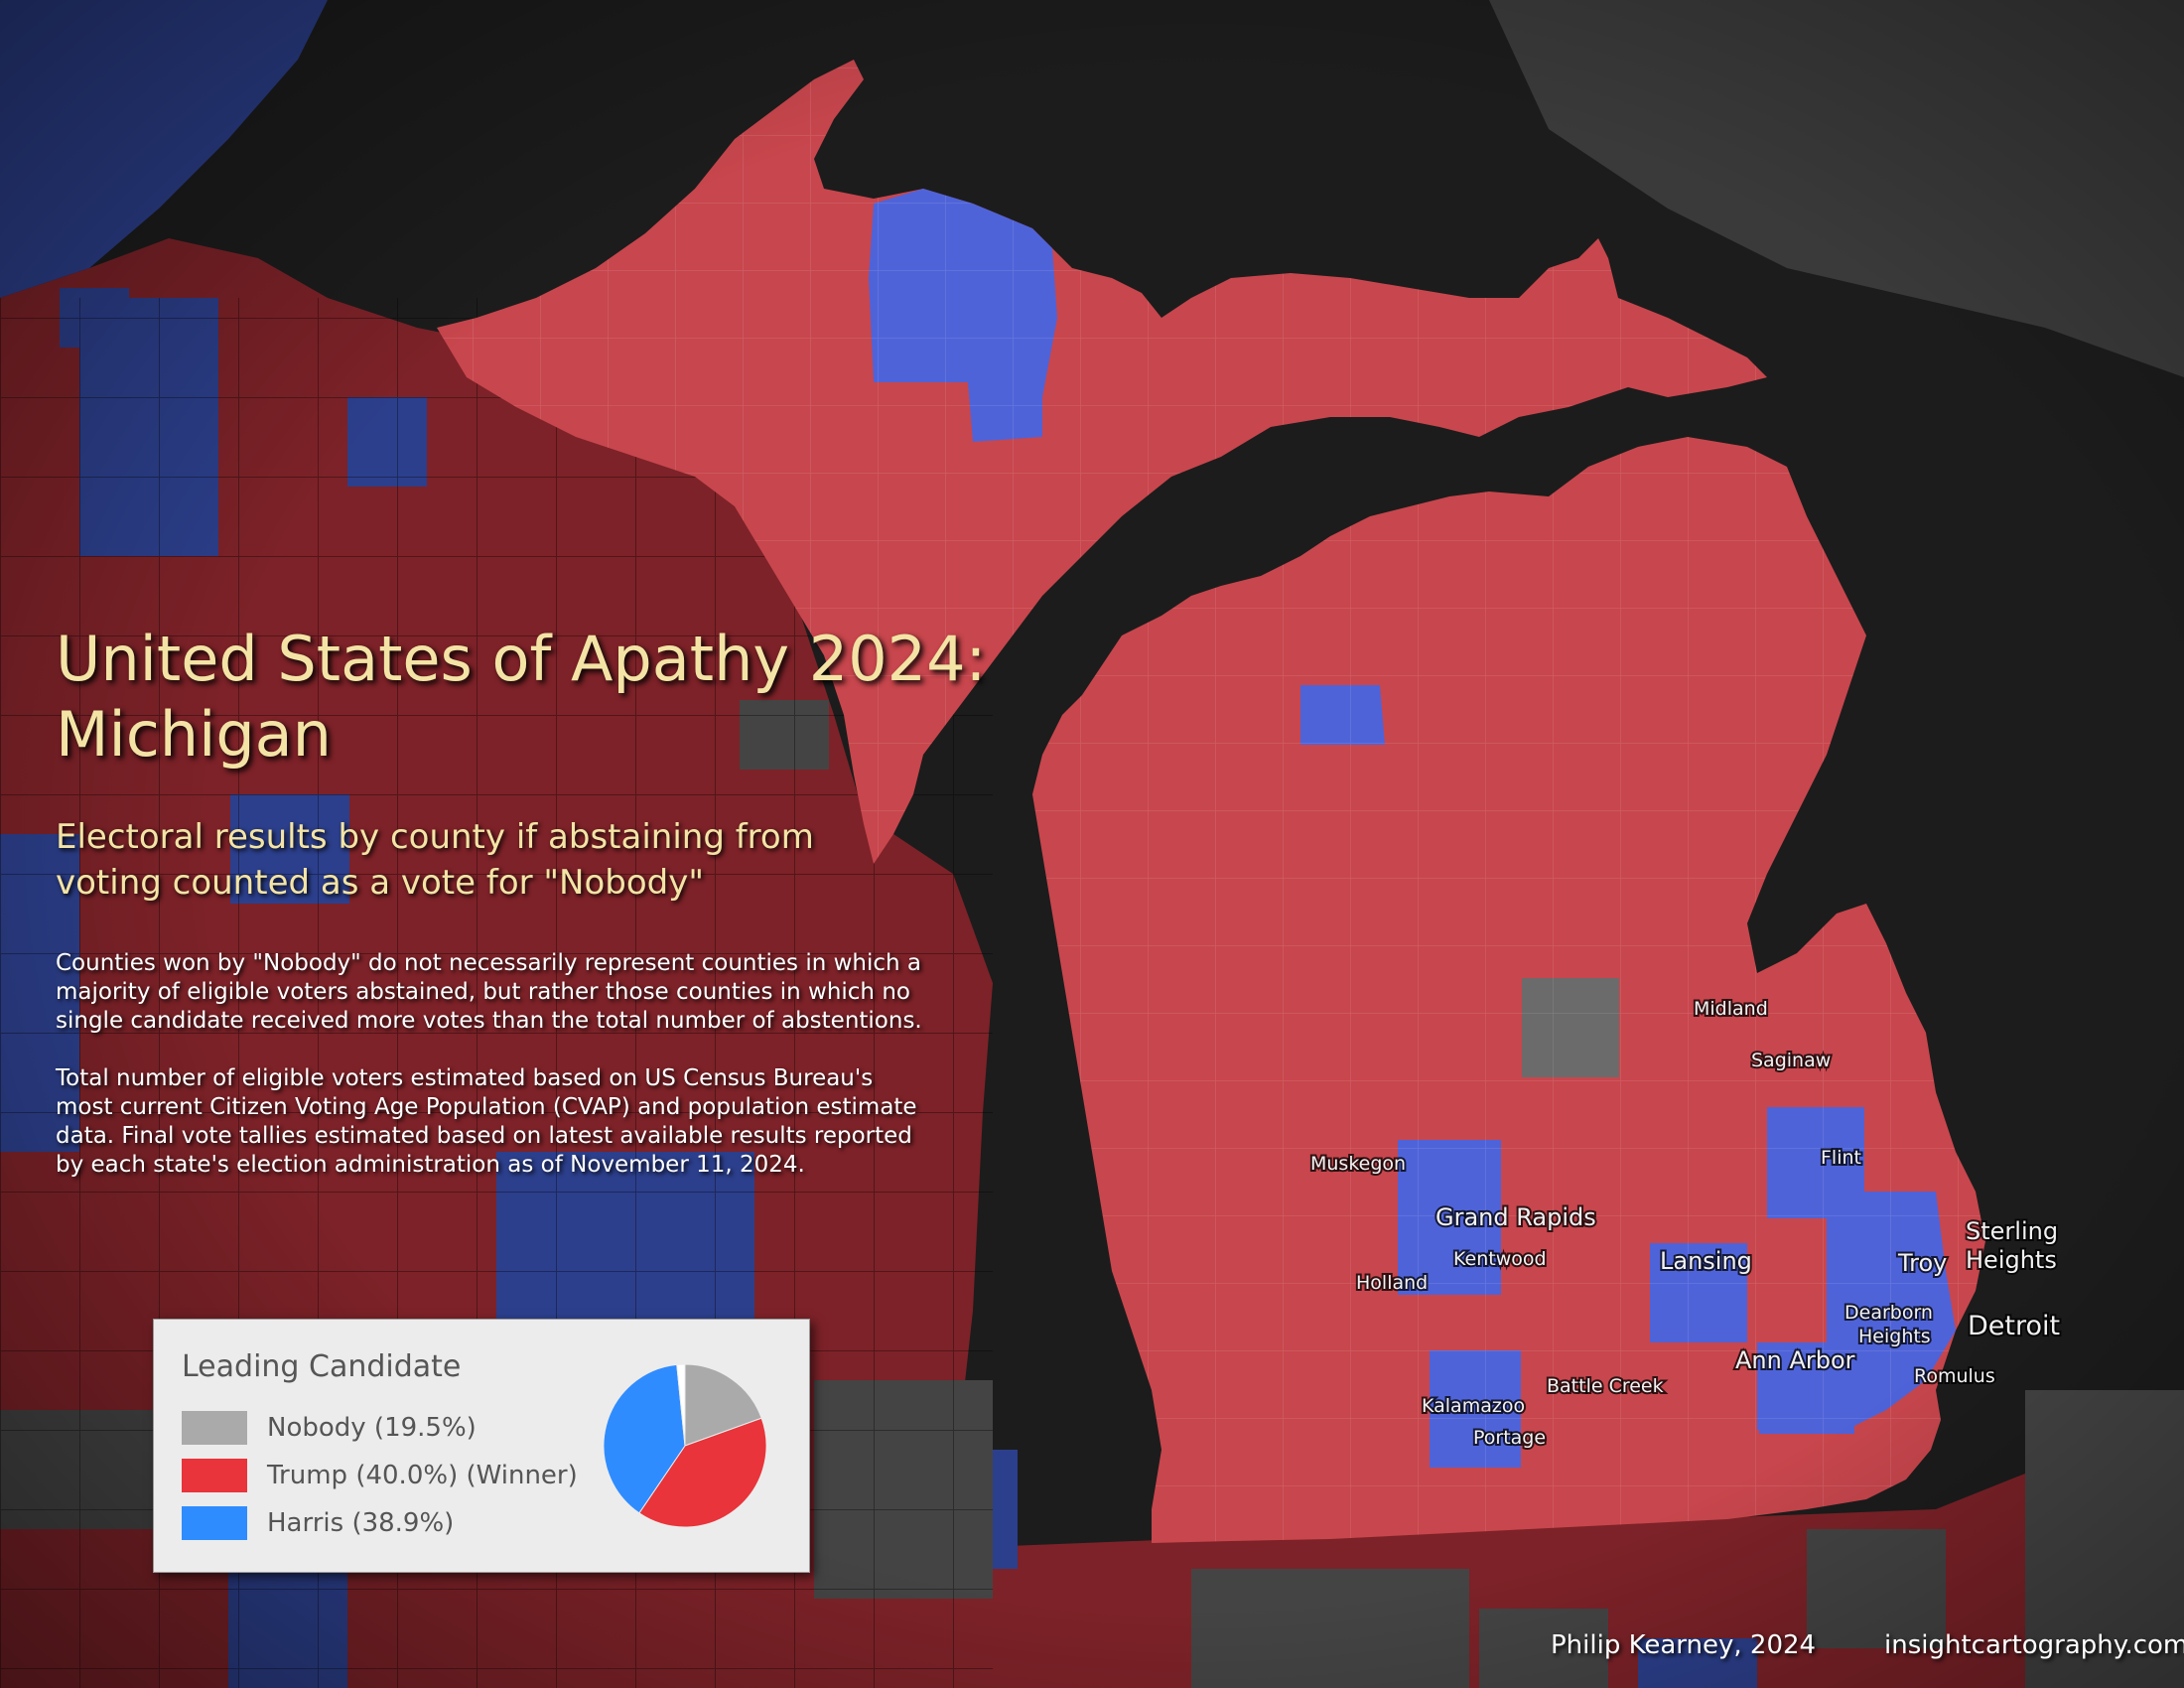 Image resolution: width=2184 pixels, height=1688 pixels. I want to click on title-line-1: United States of Apathy 2024:, so click(521, 659).